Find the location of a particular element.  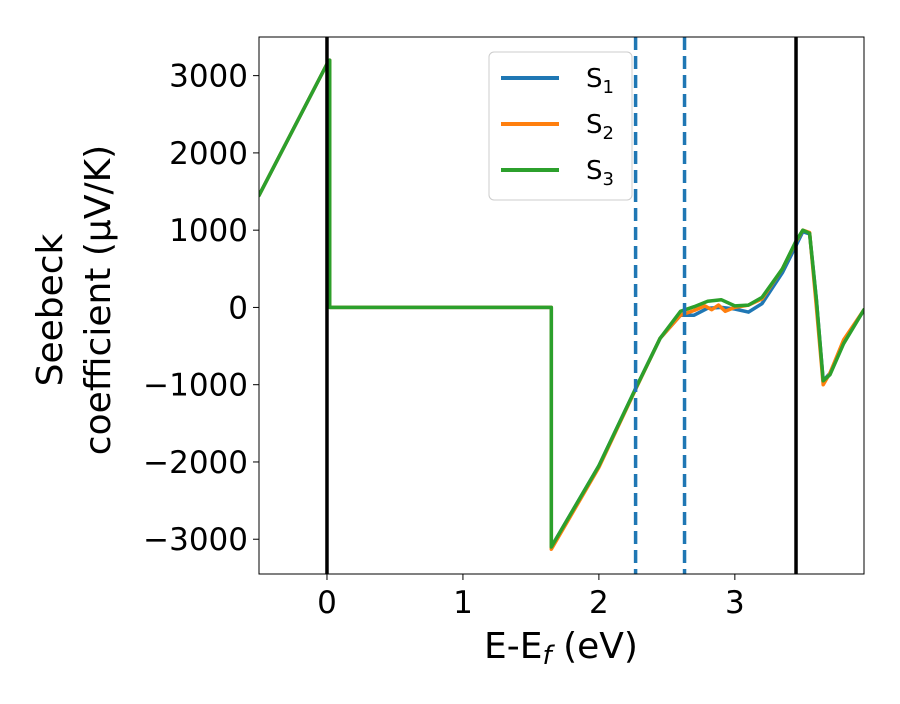

y-tick-label: 1000 is located at coordinates (208, 231).